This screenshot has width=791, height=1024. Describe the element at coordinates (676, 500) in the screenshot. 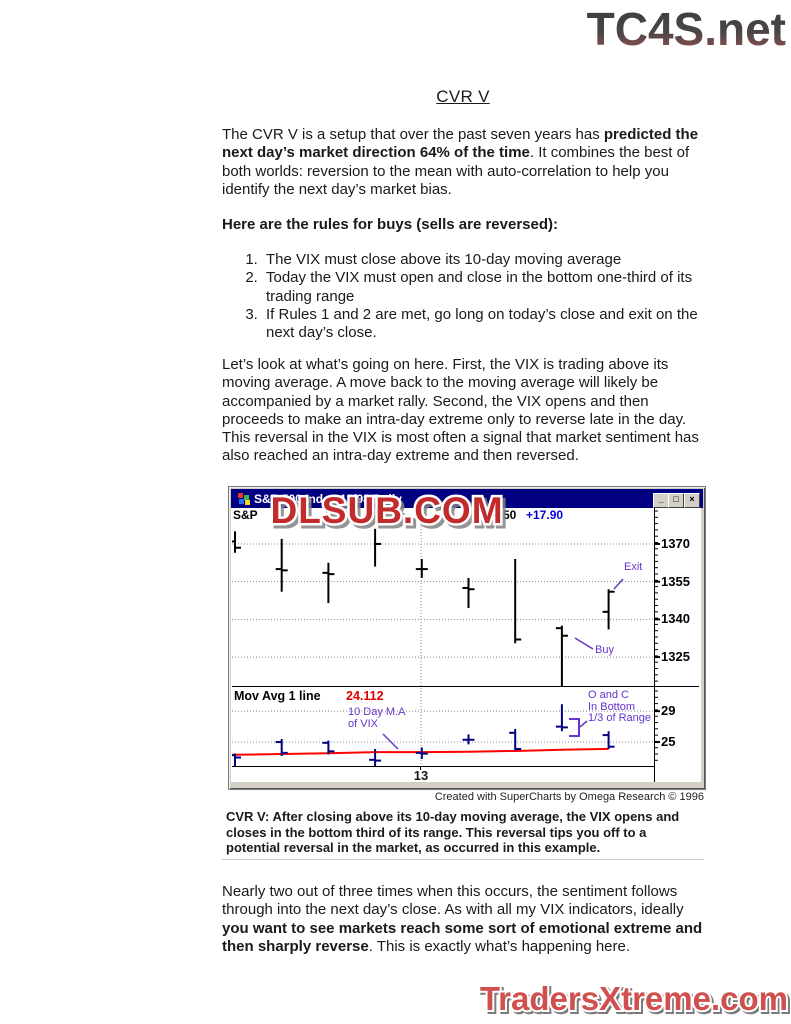

I see `maximize-button: □` at that location.